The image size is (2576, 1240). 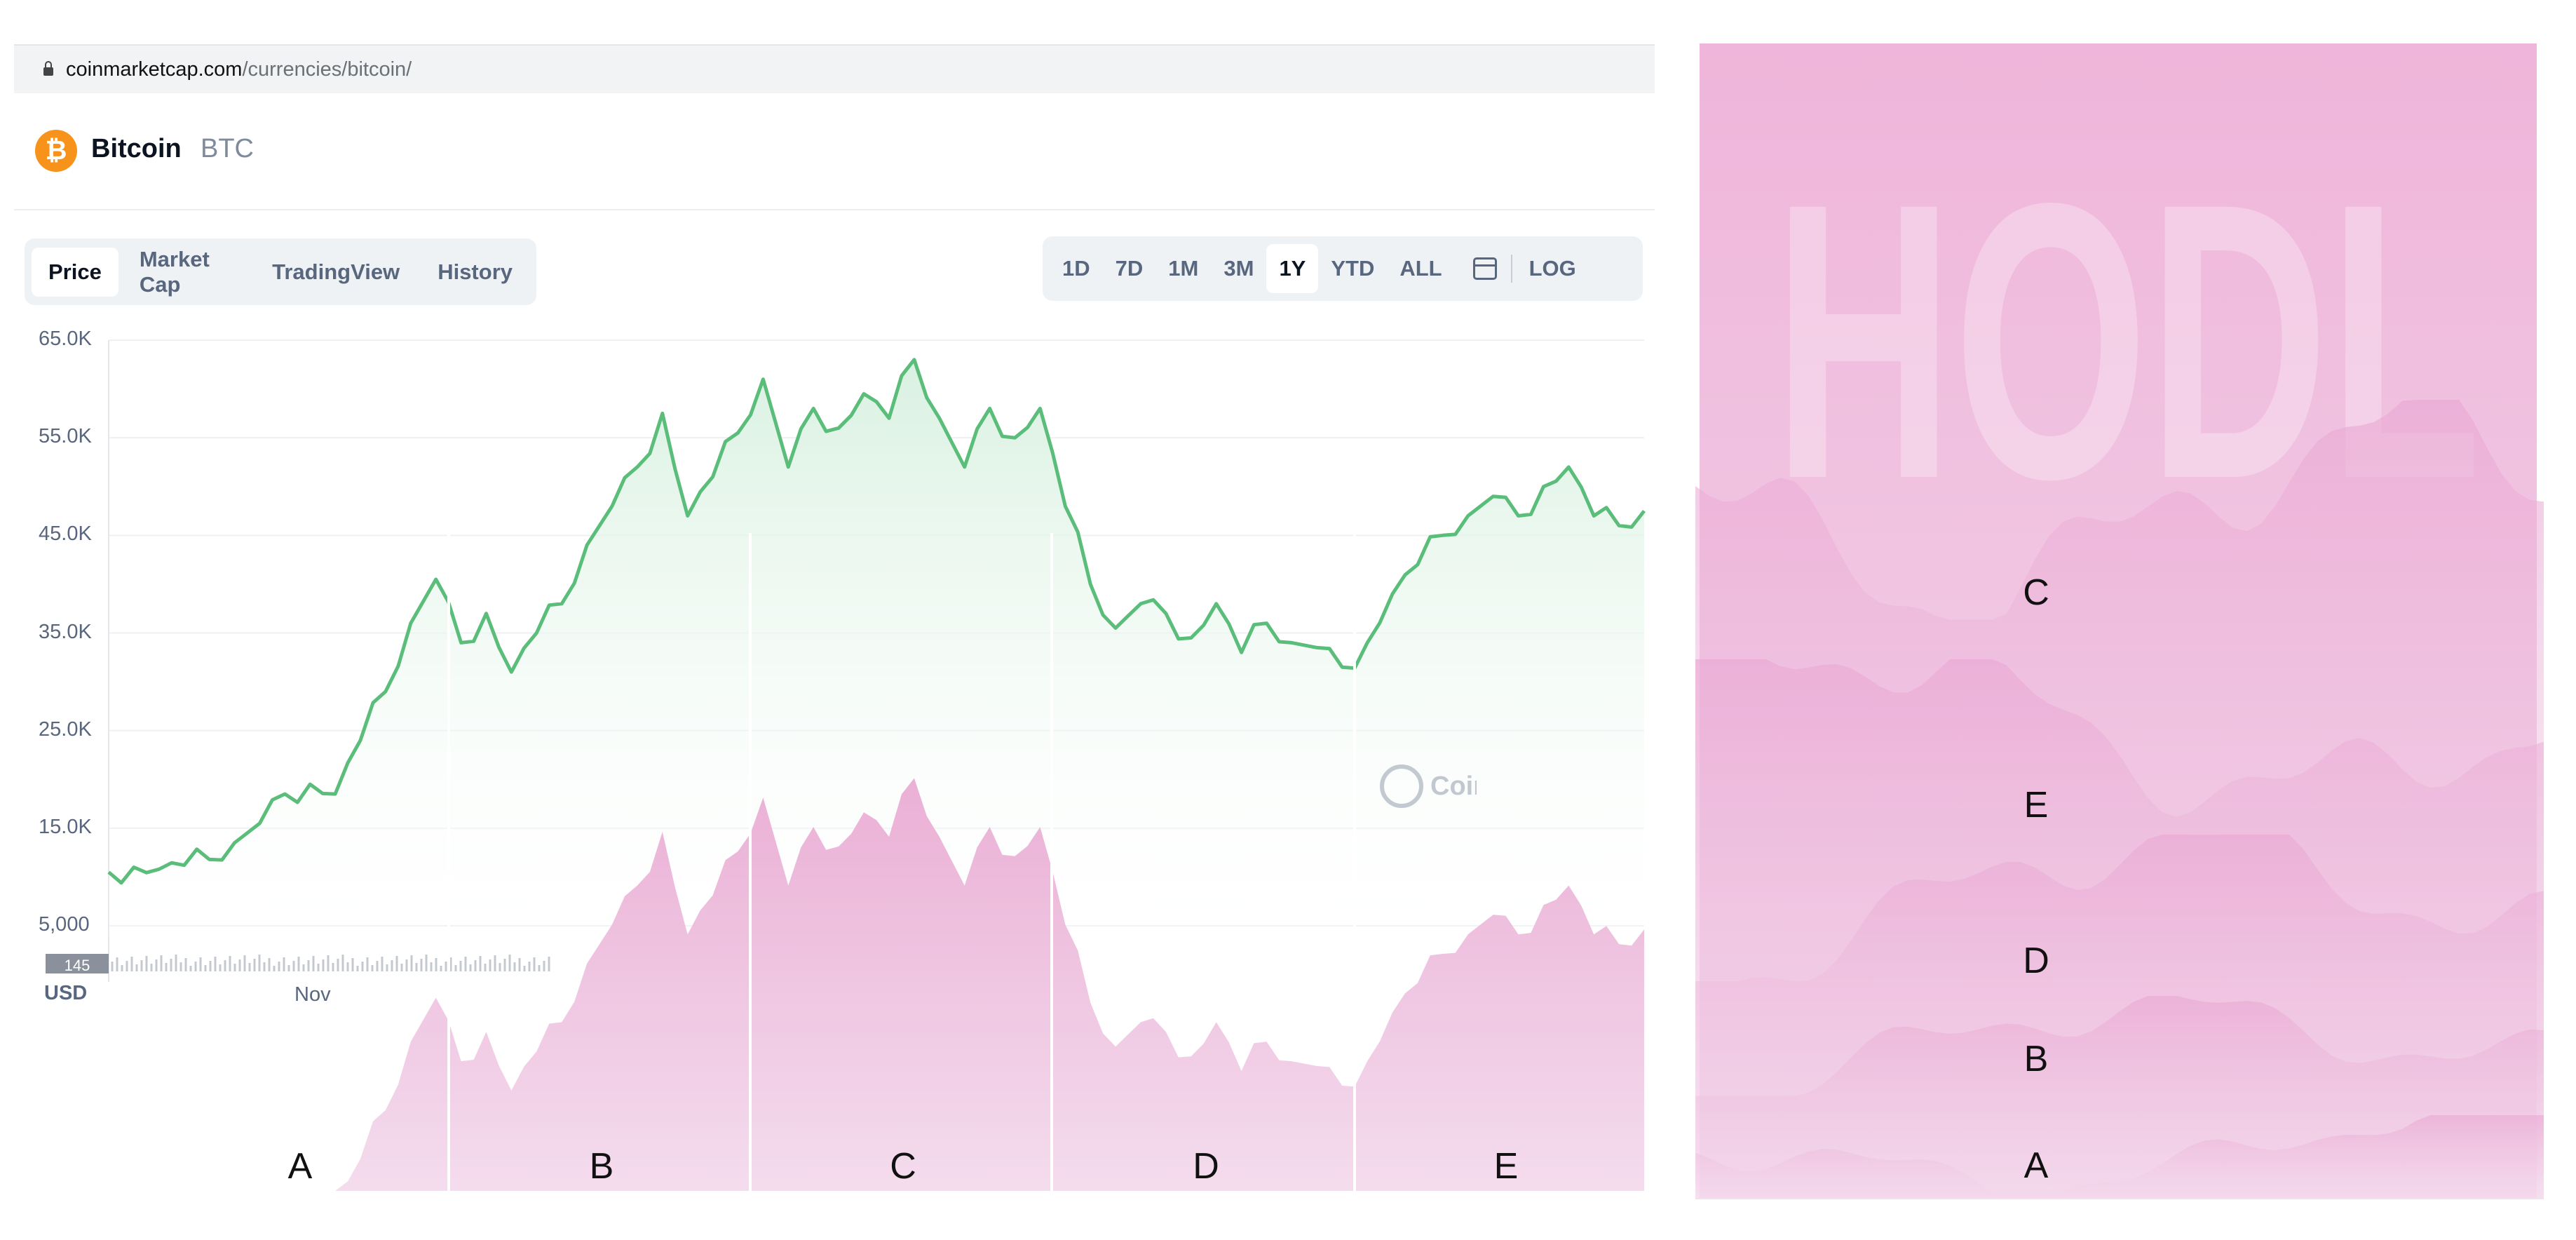 I want to click on currency-label: USD, so click(x=66, y=993).